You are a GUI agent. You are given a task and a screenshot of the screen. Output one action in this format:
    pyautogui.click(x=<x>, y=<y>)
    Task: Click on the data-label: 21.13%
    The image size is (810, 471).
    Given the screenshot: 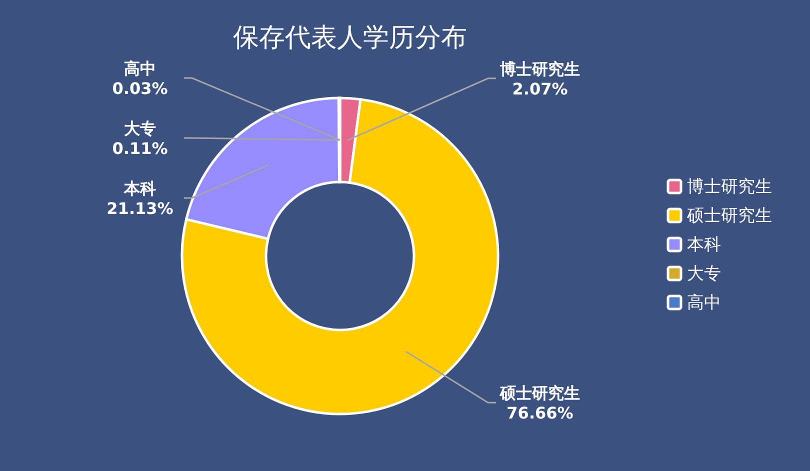 What is the action you would take?
    pyautogui.click(x=140, y=208)
    